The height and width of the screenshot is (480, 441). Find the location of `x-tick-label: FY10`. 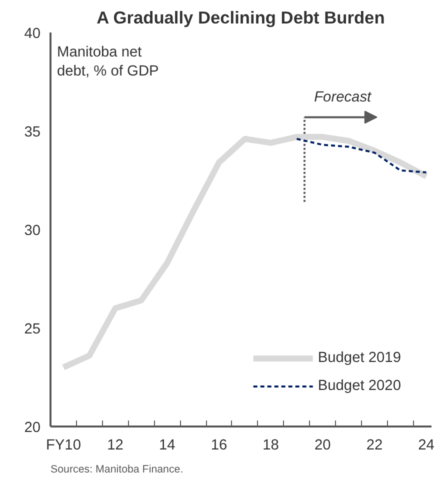

x-tick-label: FY10 is located at coordinates (63, 446).